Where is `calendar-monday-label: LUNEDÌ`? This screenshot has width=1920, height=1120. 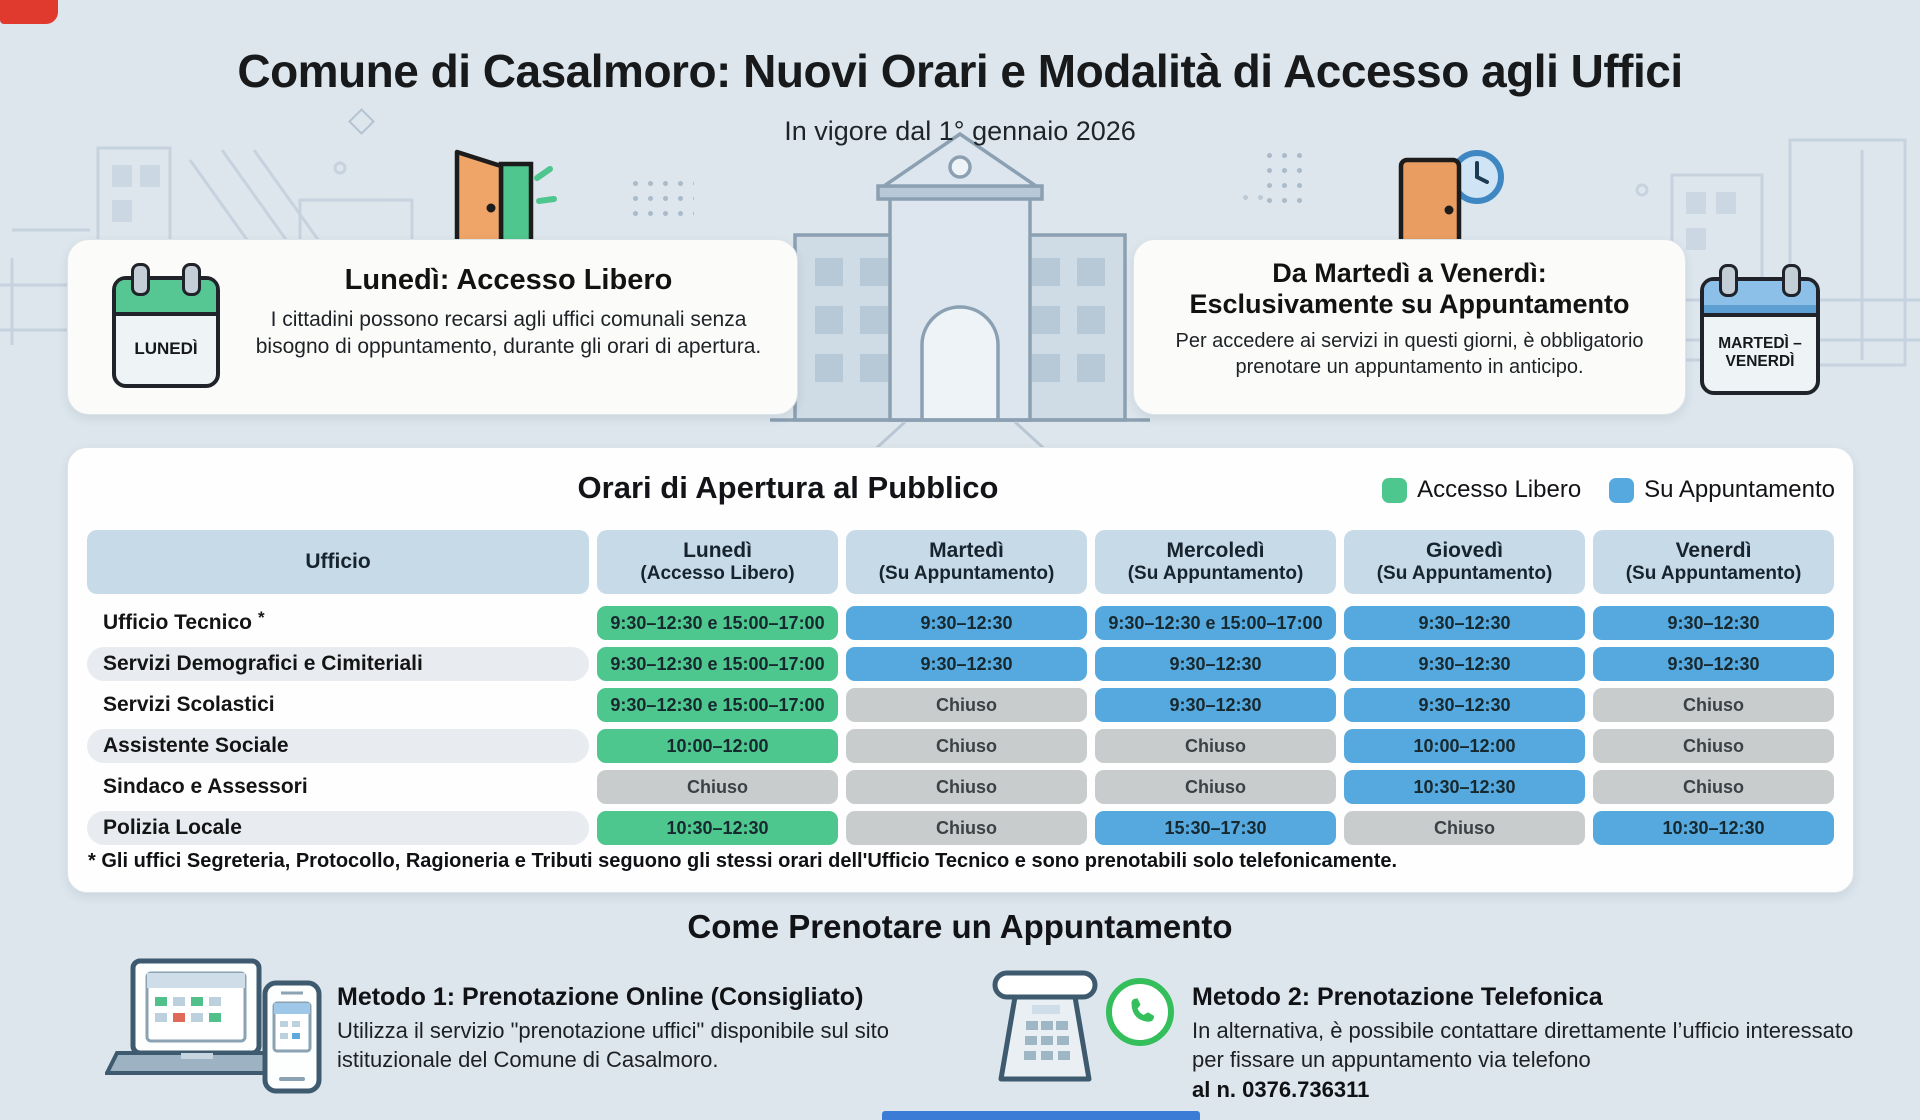 calendar-monday-label: LUNEDÌ is located at coordinates (166, 349).